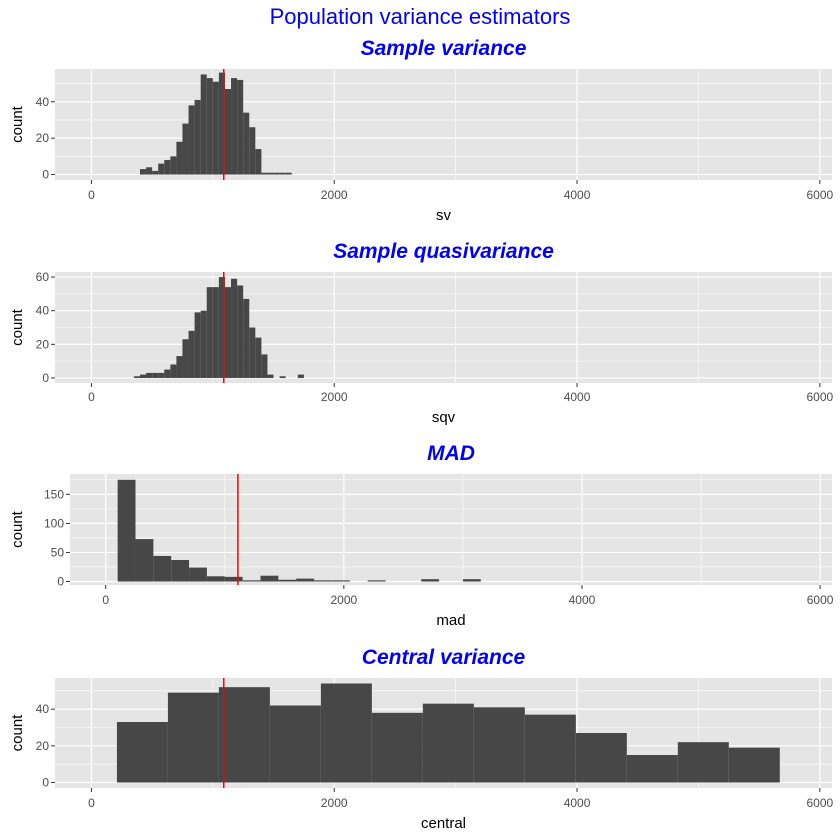  Describe the element at coordinates (443, 823) in the screenshot. I see `x-axis-label: central` at that location.